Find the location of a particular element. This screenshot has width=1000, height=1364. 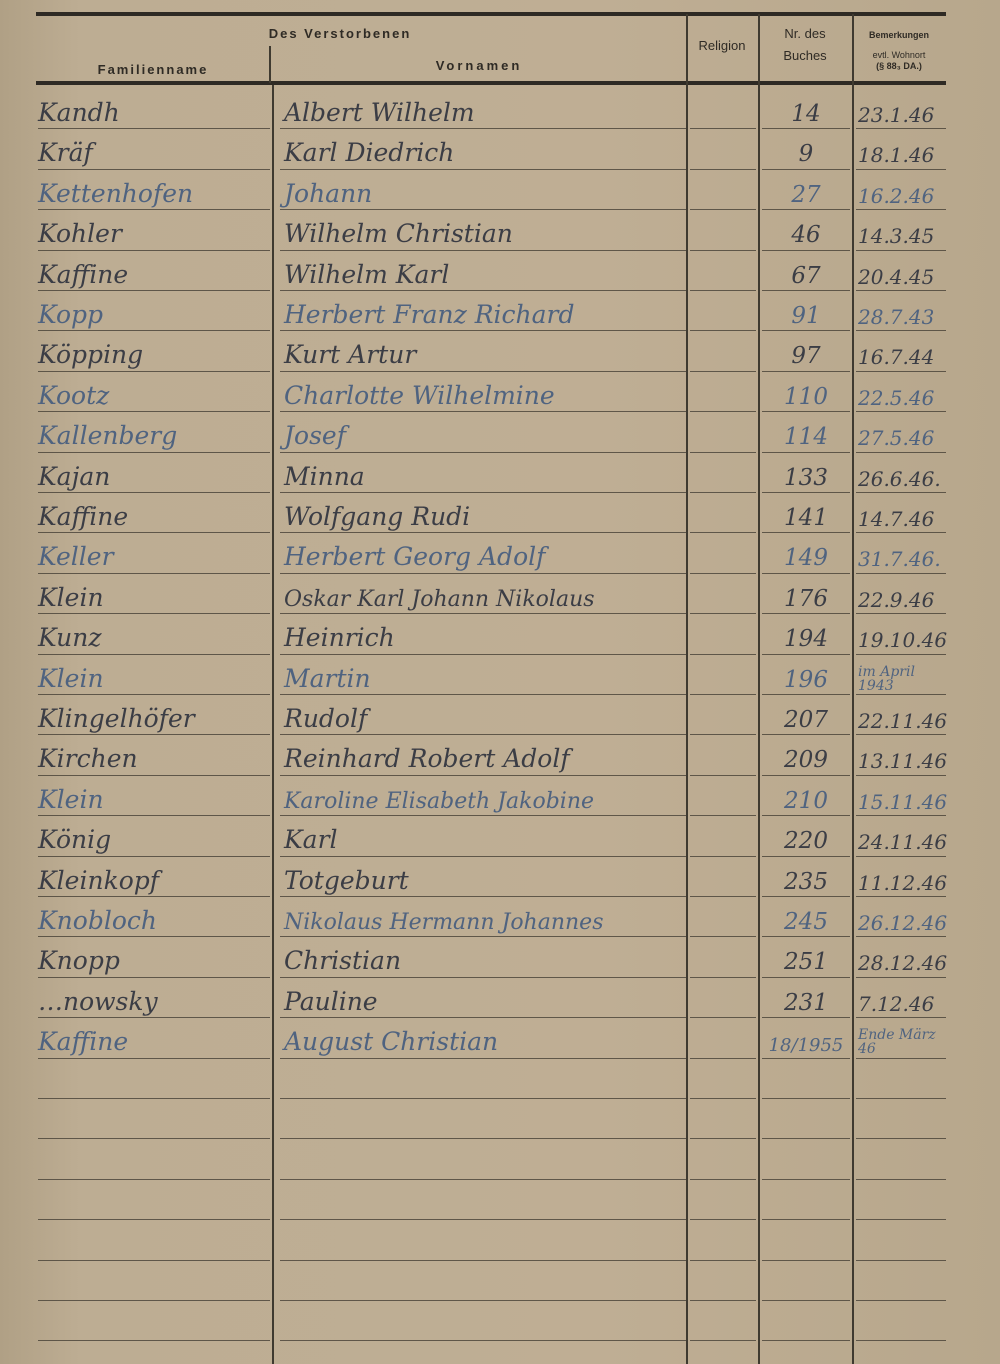

book-number-cell: 149 is located at coordinates (806, 558).